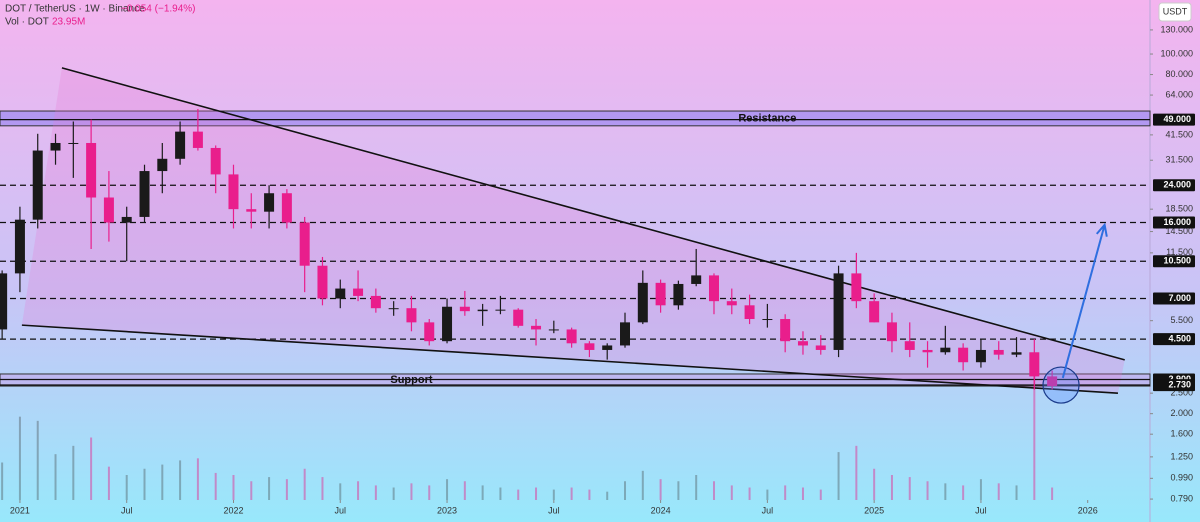 This screenshot has width=1200, height=522. Describe the element at coordinates (575, 118) in the screenshot. I see `zone` at that location.